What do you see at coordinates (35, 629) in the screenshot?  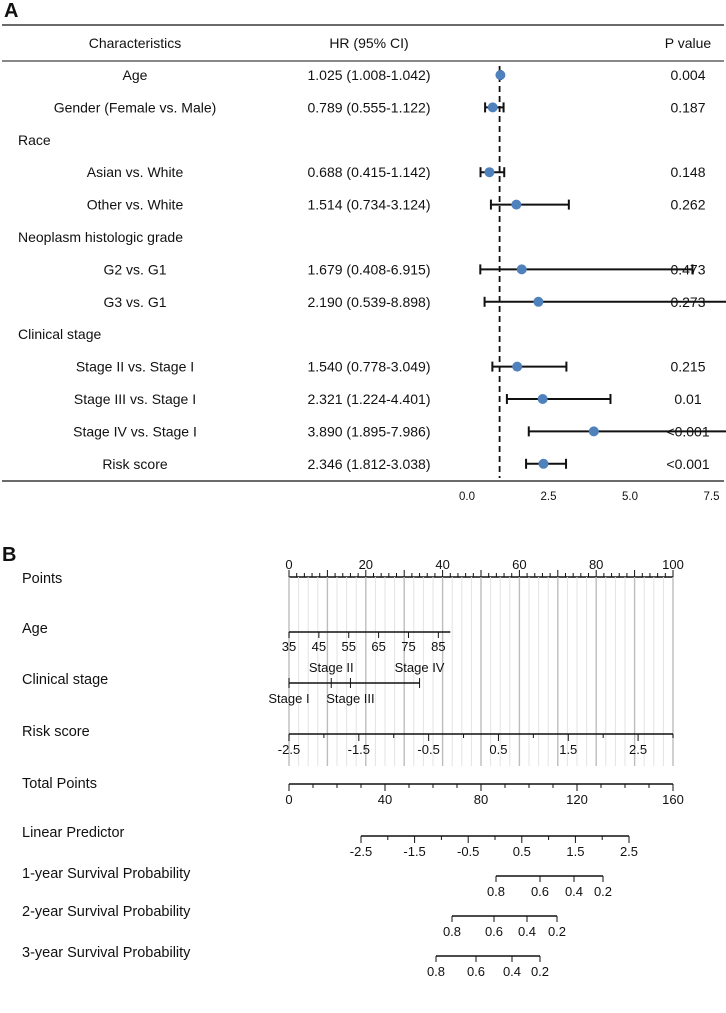 I see `scale-label: Age` at bounding box center [35, 629].